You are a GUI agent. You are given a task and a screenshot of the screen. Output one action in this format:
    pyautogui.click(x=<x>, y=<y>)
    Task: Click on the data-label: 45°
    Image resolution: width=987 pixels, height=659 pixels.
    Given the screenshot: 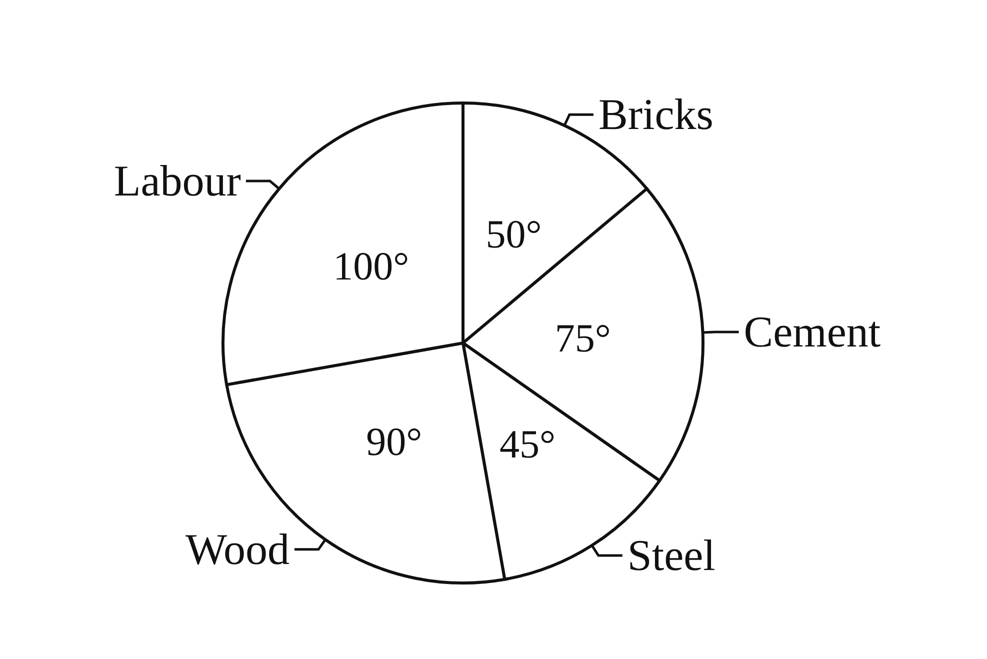 What is the action you would take?
    pyautogui.click(x=527, y=444)
    